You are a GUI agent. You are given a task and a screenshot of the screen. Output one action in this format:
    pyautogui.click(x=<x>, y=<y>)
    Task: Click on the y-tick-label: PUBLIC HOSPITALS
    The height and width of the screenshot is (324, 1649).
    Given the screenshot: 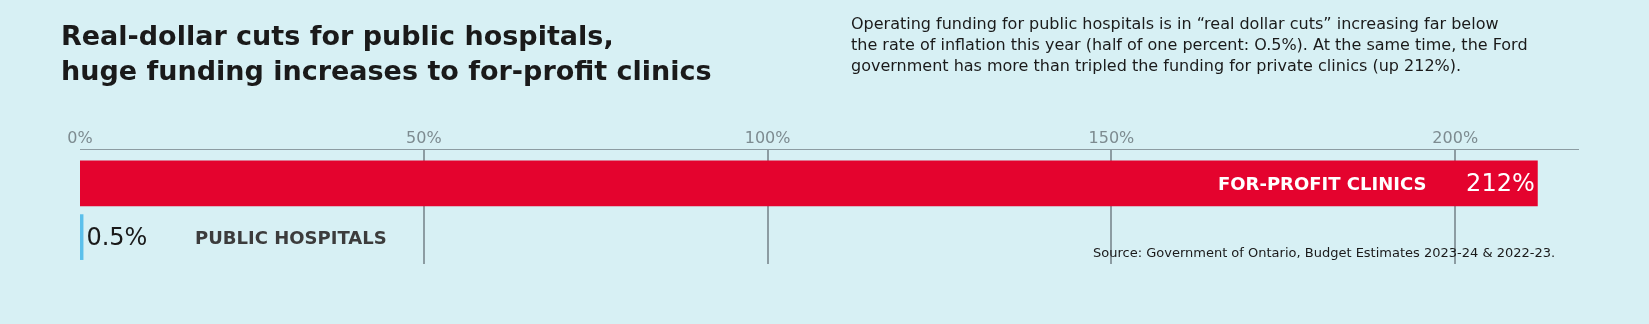 What is the action you would take?
    pyautogui.click(x=291, y=237)
    